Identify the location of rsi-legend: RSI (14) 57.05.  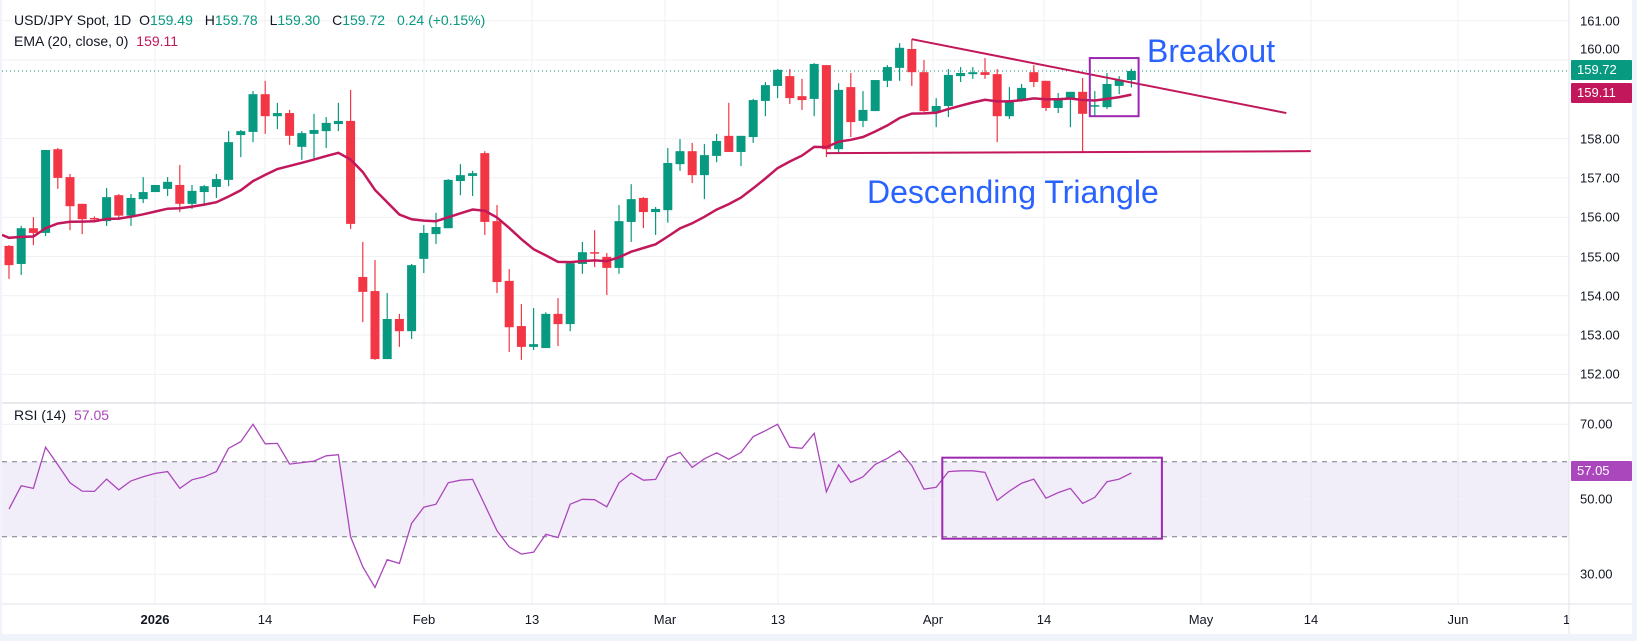
(63, 415).